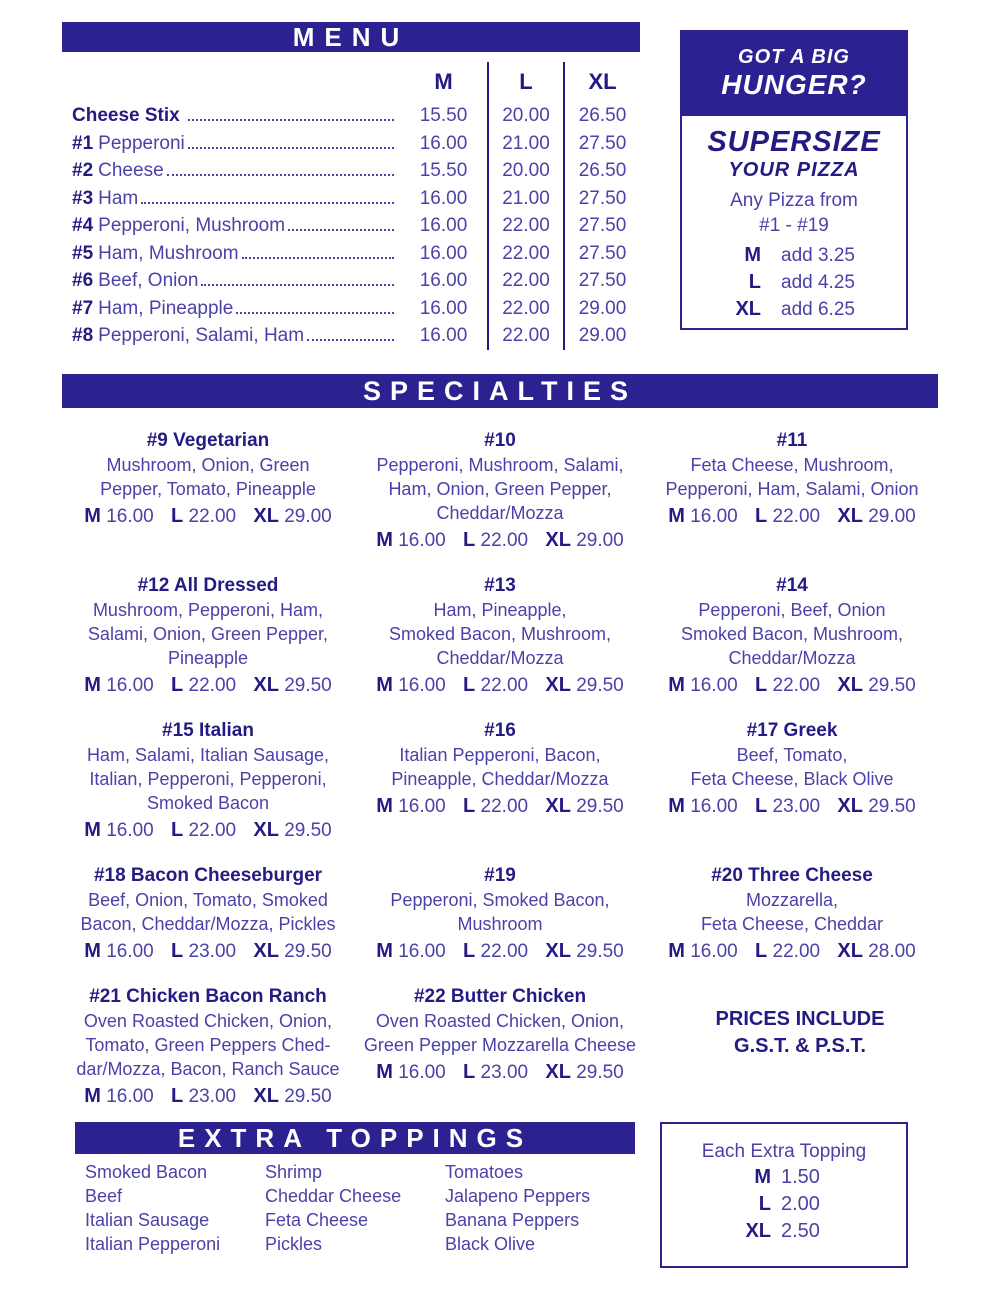  Describe the element at coordinates (231, 171) in the screenshot. I see `menu-item-name: #2 Cheese` at that location.